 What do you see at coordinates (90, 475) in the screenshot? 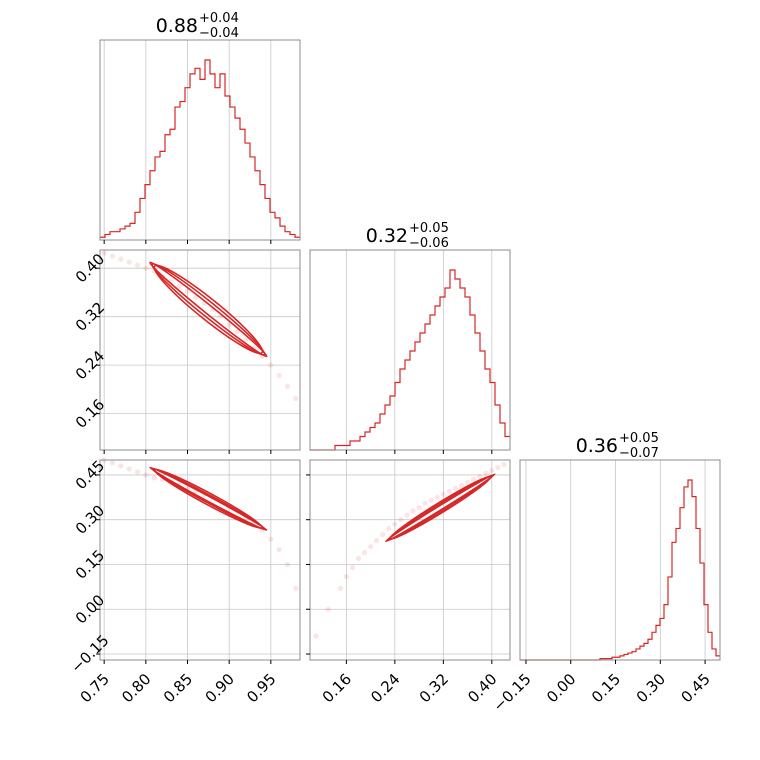
I see `y-tick-label-2-4: 0.45` at bounding box center [90, 475].